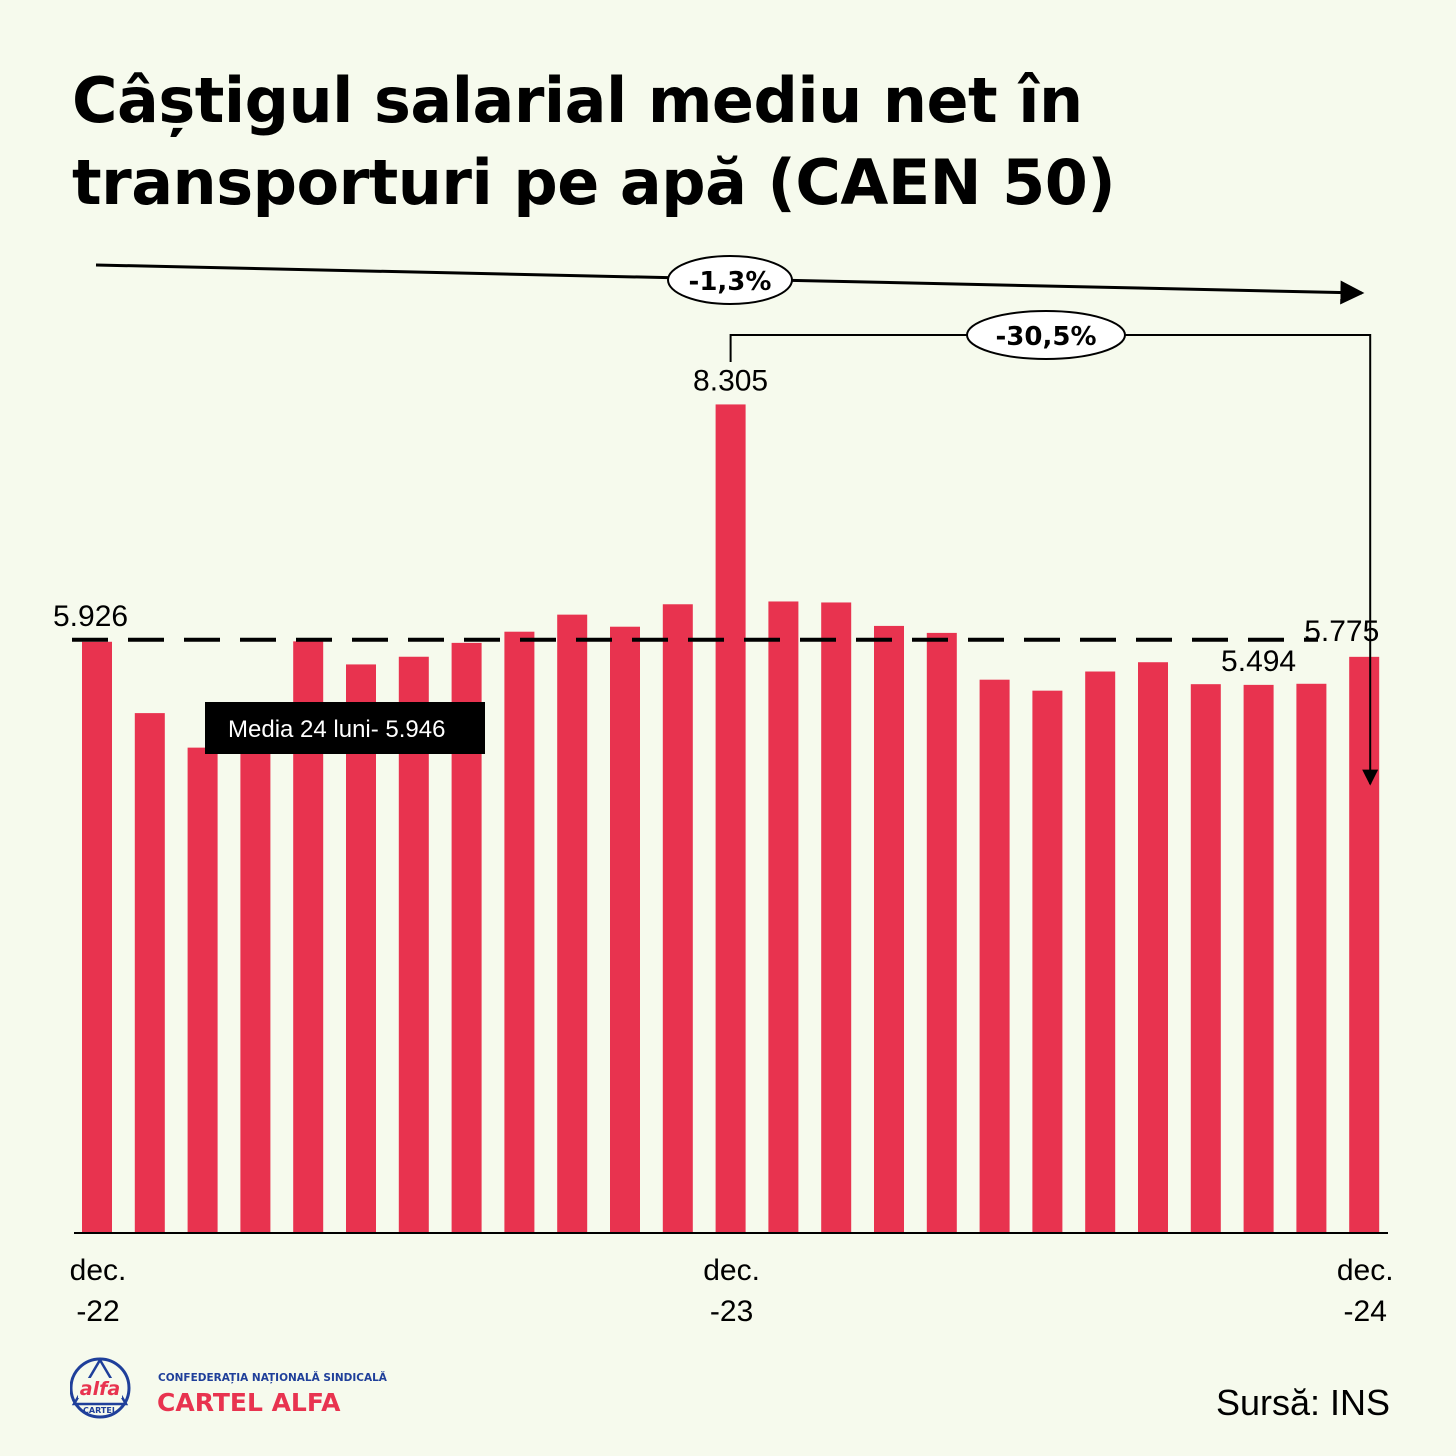 The height and width of the screenshot is (1456, 1456). What do you see at coordinates (731, 1311) in the screenshot?
I see `x-tick-sublabel-12: -23` at bounding box center [731, 1311].